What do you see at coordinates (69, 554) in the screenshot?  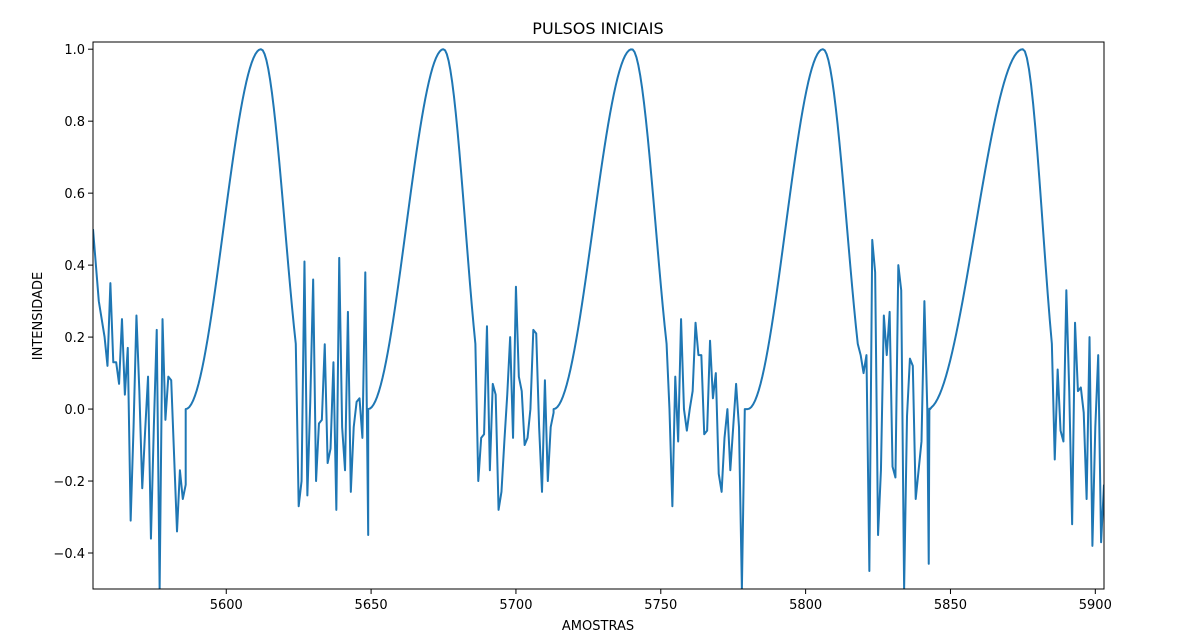 I see `y-tick-label: −0.4` at bounding box center [69, 554].